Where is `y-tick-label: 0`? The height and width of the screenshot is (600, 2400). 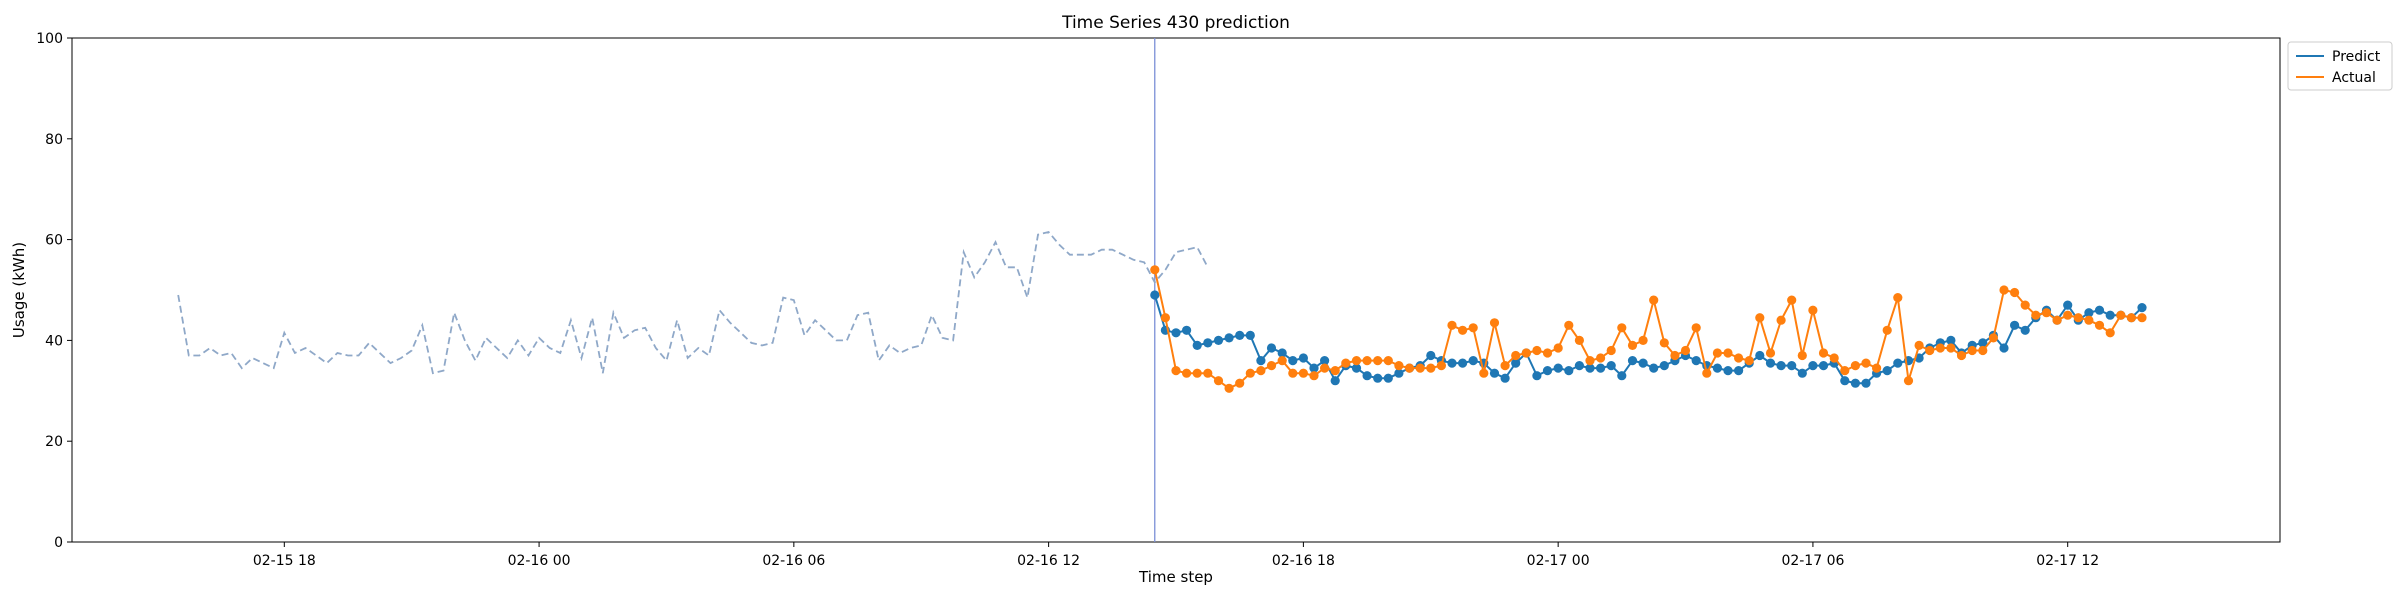 y-tick-label: 0 is located at coordinates (58, 543).